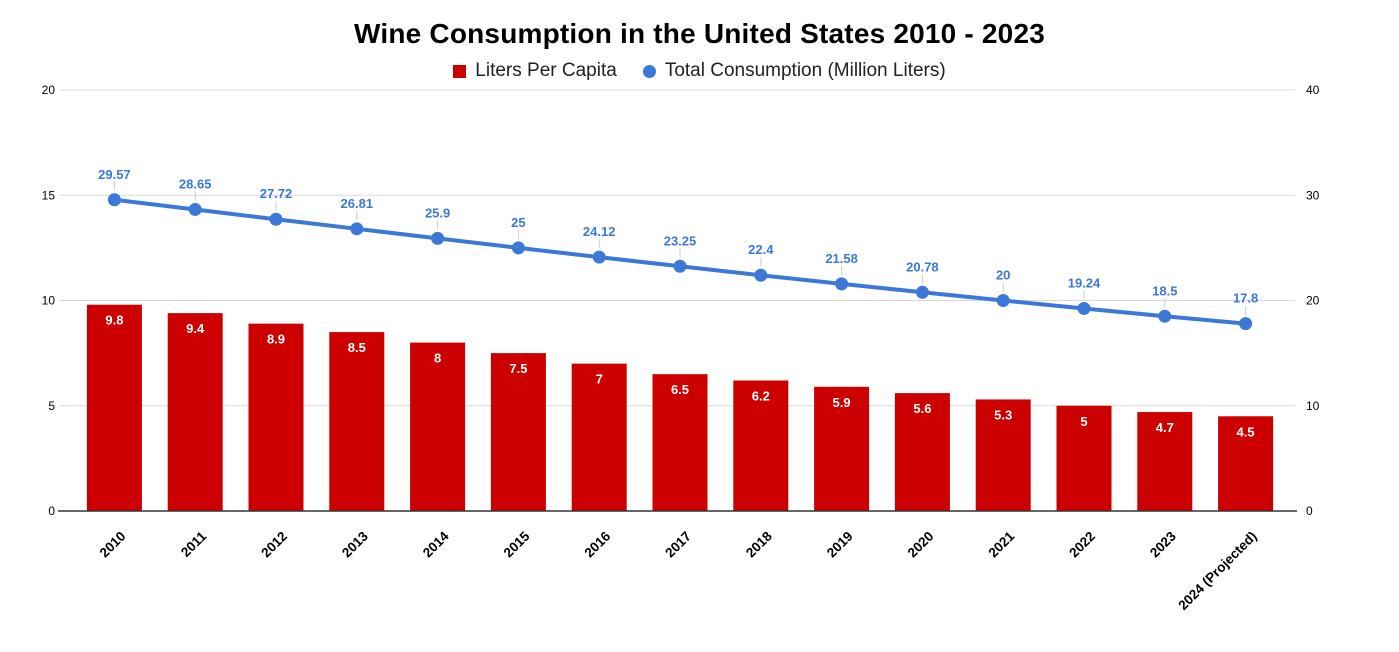  Describe the element at coordinates (805, 70) in the screenshot. I see `legend-label-line: Total Consumption (Million Liters)` at that location.